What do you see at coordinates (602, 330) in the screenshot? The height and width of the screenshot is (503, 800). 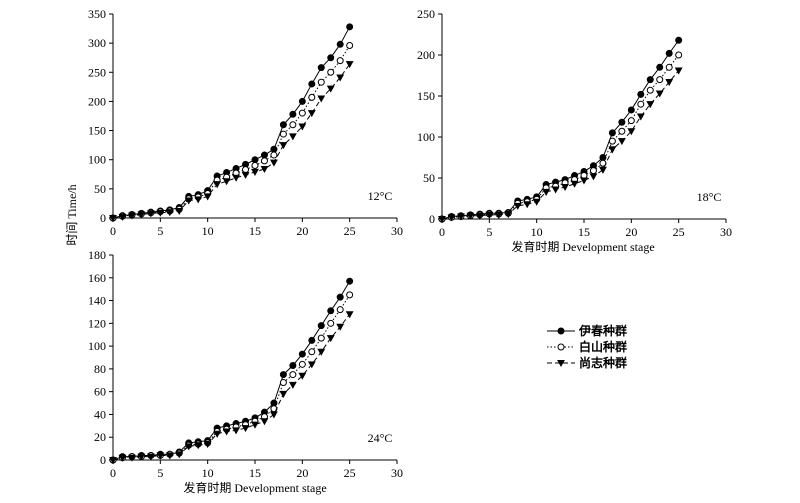 I see `legend-label: 伊春种群` at bounding box center [602, 330].